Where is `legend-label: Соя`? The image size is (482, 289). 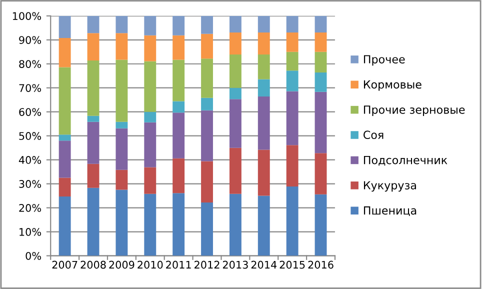 legend-label: Соя is located at coordinates (374, 135).